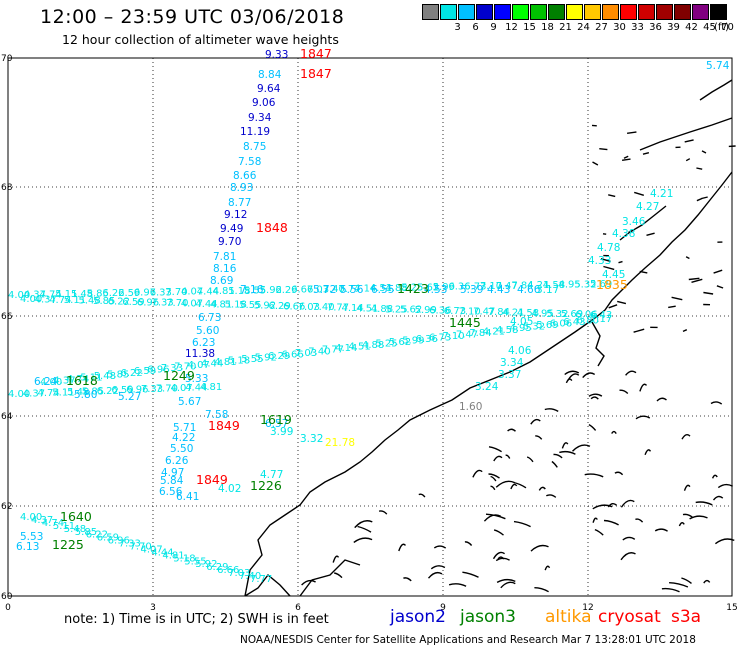  Describe the element at coordinates (27, 547) in the screenshot. I see `wave-height-value: 6.13` at that location.